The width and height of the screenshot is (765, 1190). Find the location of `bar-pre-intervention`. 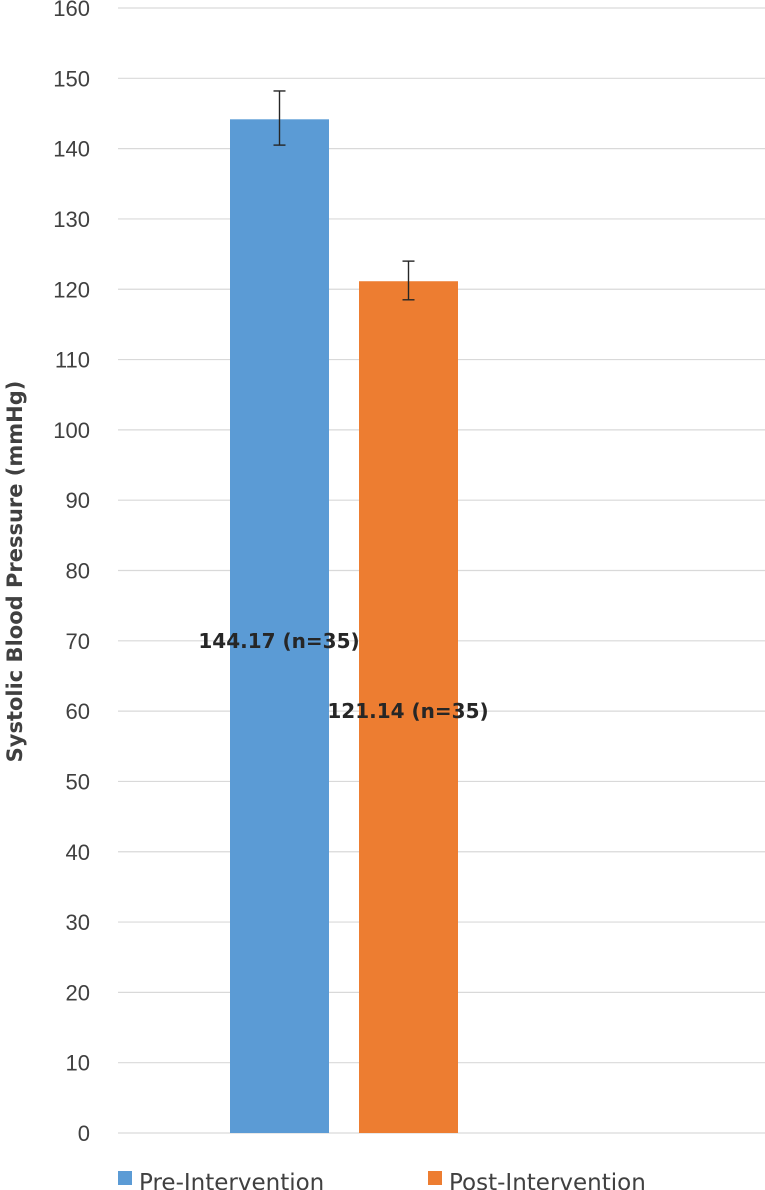

bar-pre-intervention is located at coordinates (279, 626).